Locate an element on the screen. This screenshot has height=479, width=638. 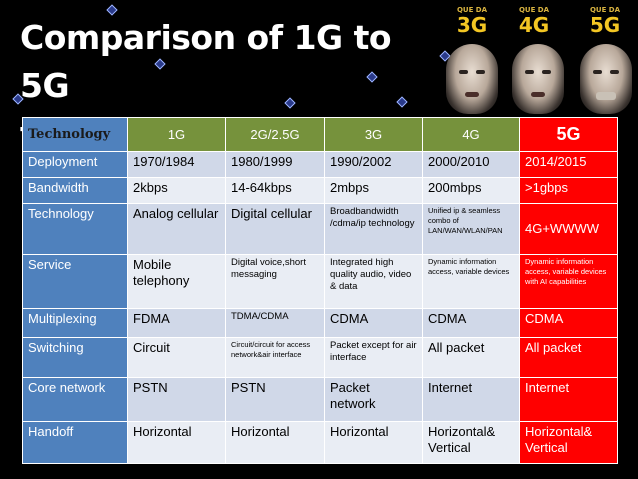
header-4g: 4G is located at coordinates (471, 134).